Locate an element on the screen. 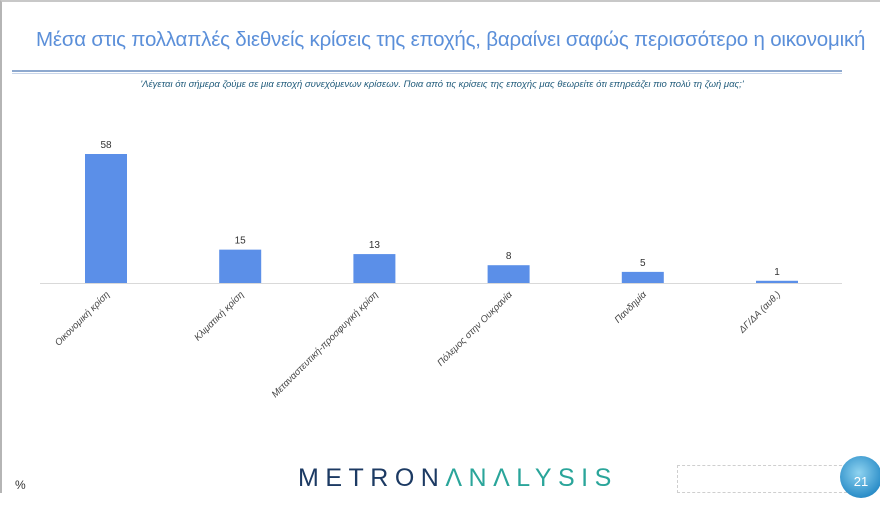 This screenshot has height=508, width=880. category-label: Κλιματική κρίση is located at coordinates (219, 316).